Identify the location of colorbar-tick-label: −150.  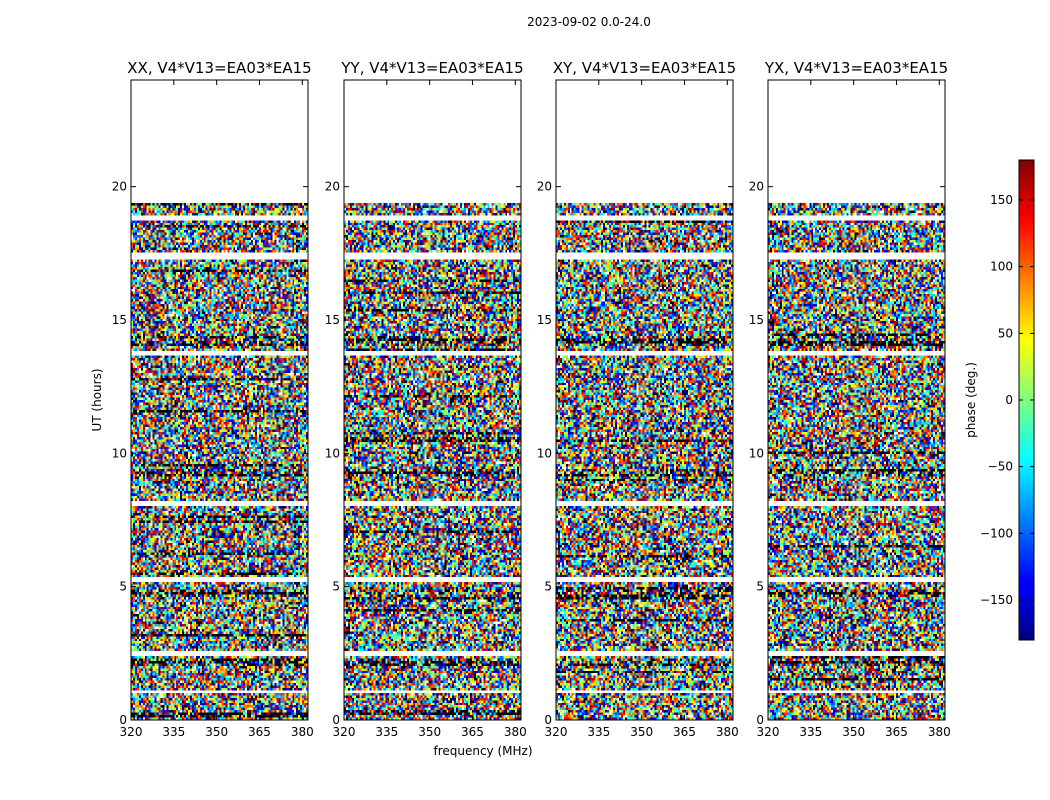
(996, 600).